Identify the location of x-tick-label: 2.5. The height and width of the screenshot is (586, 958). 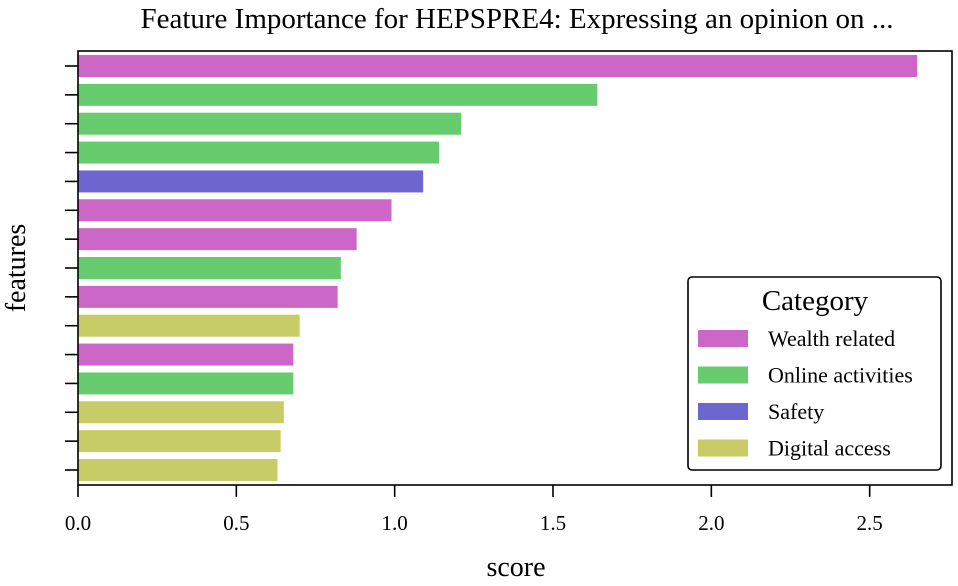
(870, 523).